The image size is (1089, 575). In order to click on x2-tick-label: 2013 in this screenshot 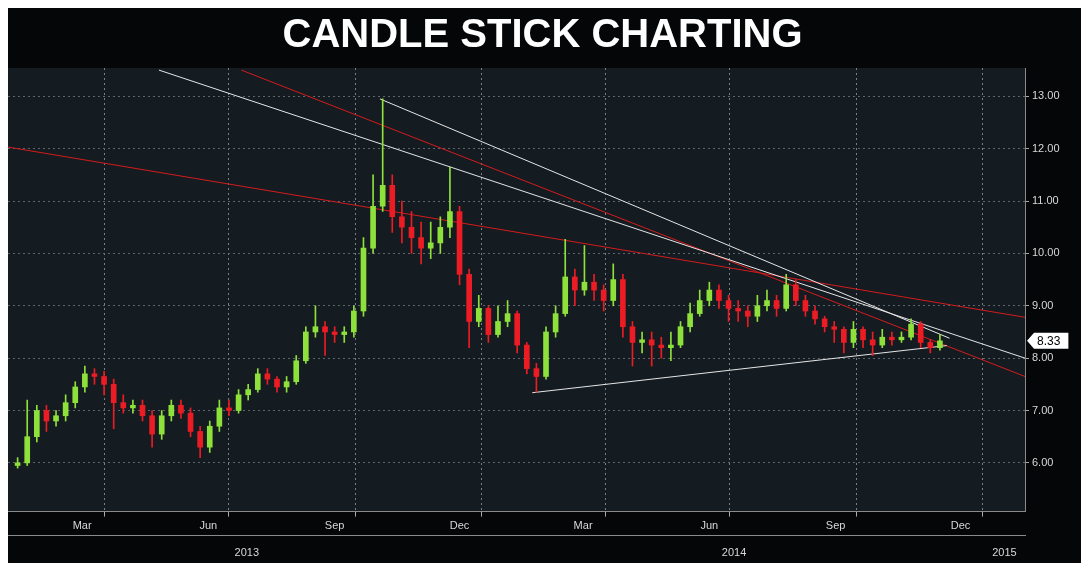, I will do `click(247, 552)`.